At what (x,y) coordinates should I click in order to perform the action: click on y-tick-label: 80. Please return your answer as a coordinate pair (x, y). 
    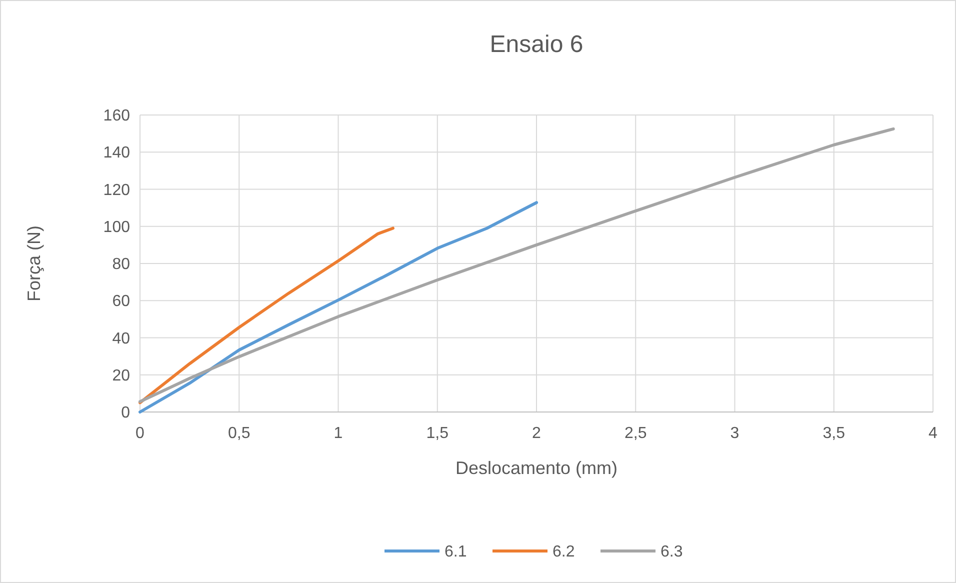
    Looking at the image, I should click on (121, 265).